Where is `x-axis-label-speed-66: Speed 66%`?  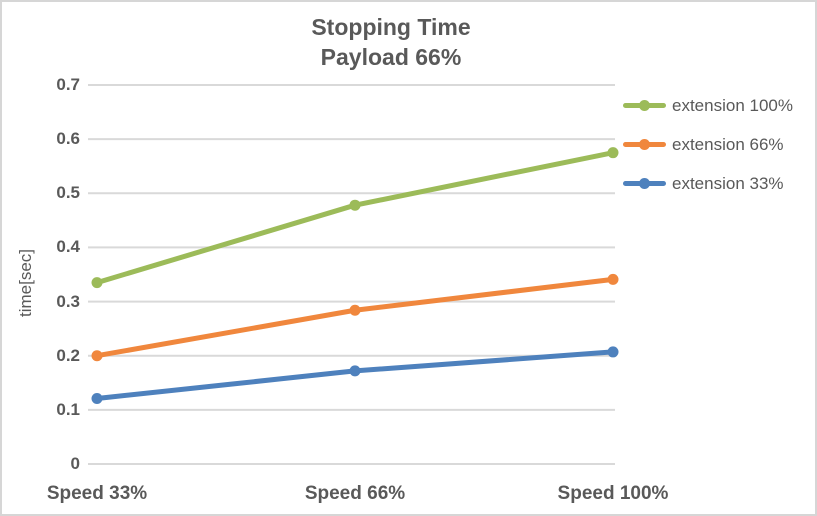
x-axis-label-speed-66: Speed 66% is located at coordinates (355, 493).